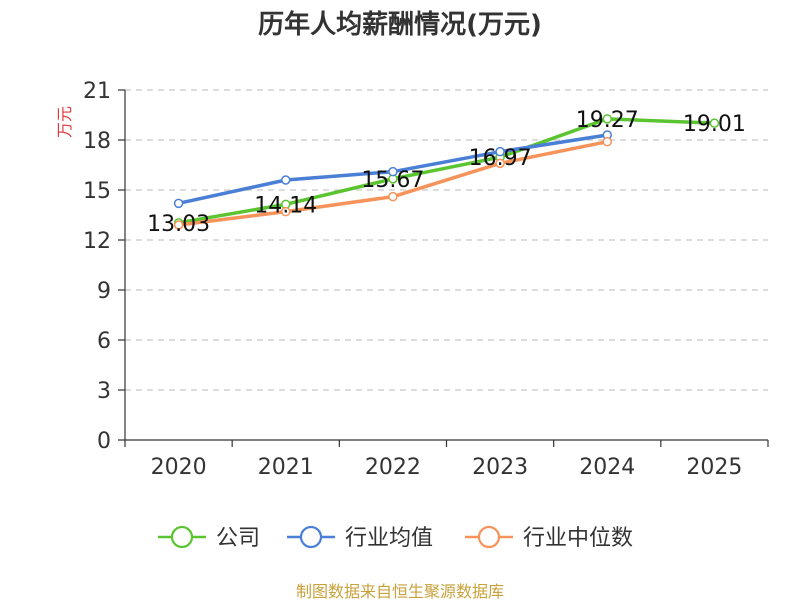 The height and width of the screenshot is (602, 800). I want to click on data-label: 13.03, so click(178, 224).